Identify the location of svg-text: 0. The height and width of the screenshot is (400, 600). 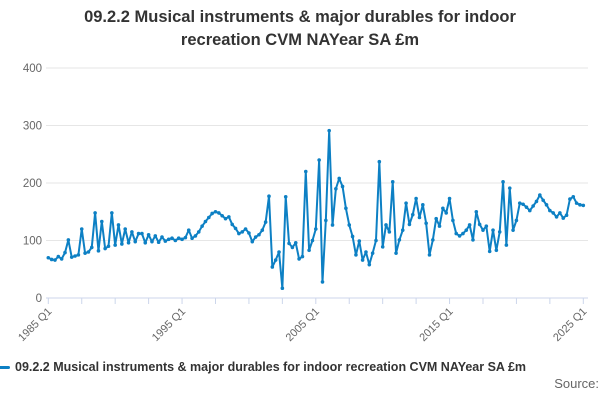
(39, 299).